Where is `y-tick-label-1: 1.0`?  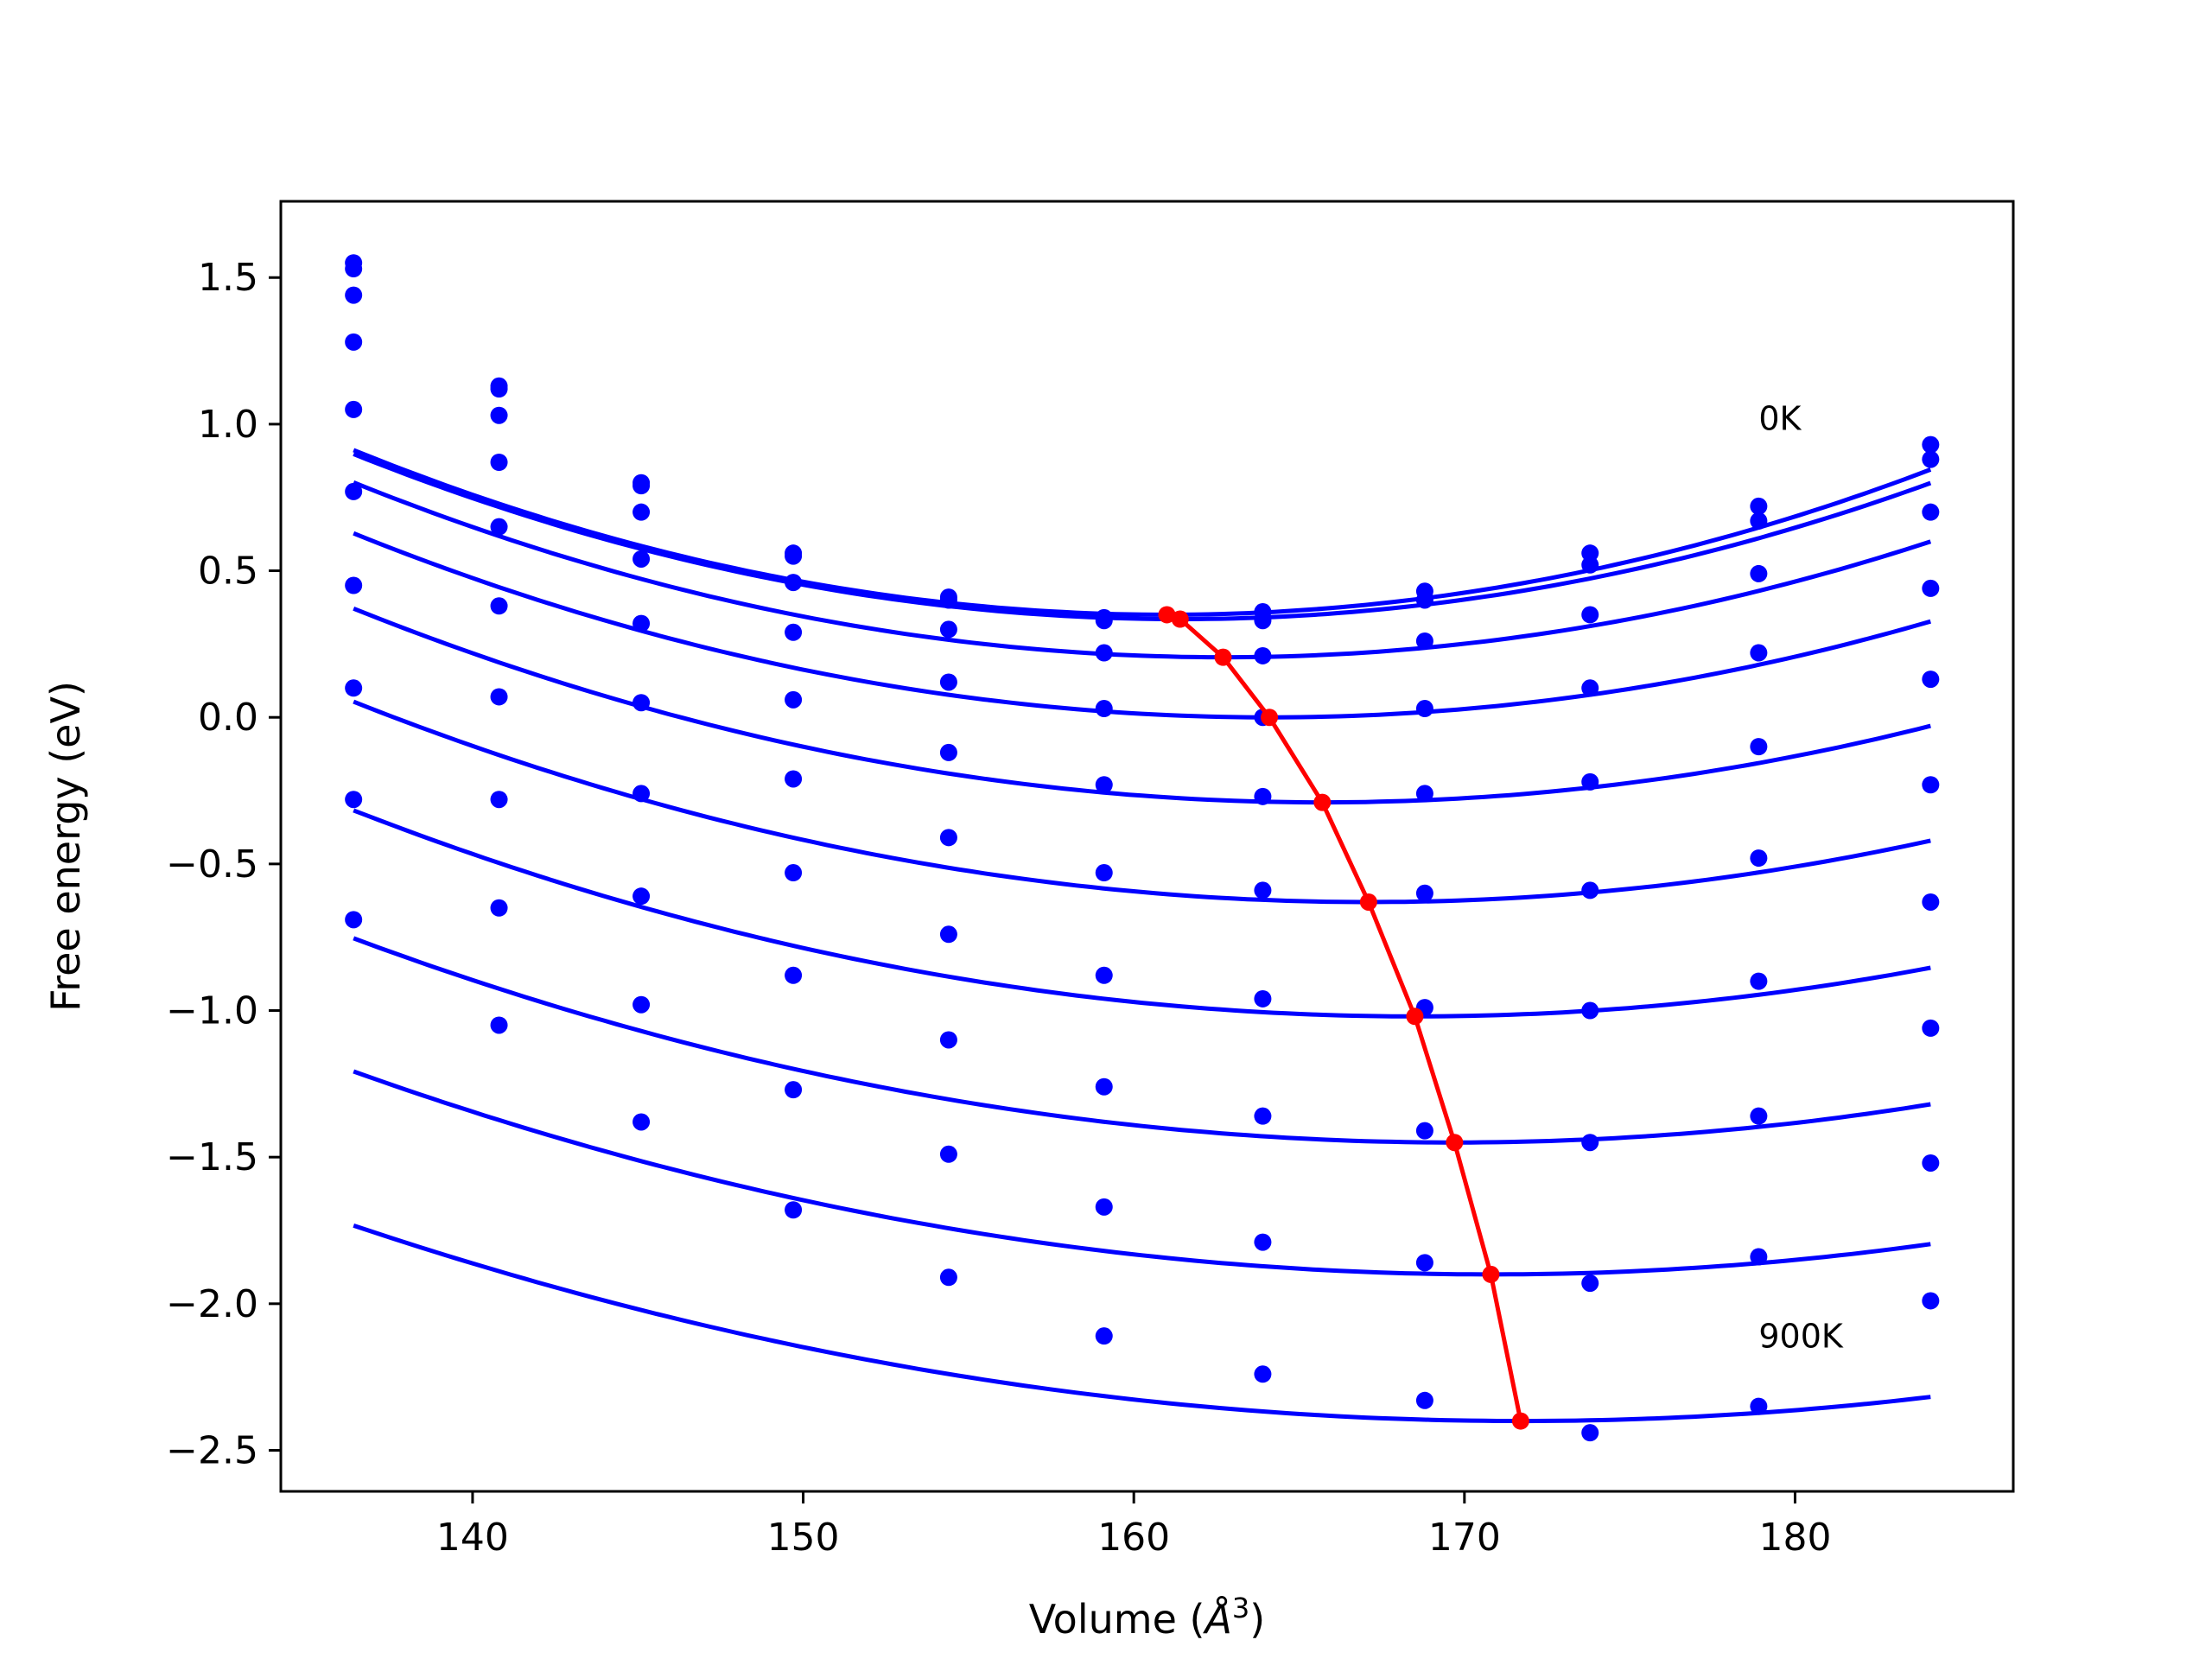
y-tick-label-1: 1.0 is located at coordinates (228, 425).